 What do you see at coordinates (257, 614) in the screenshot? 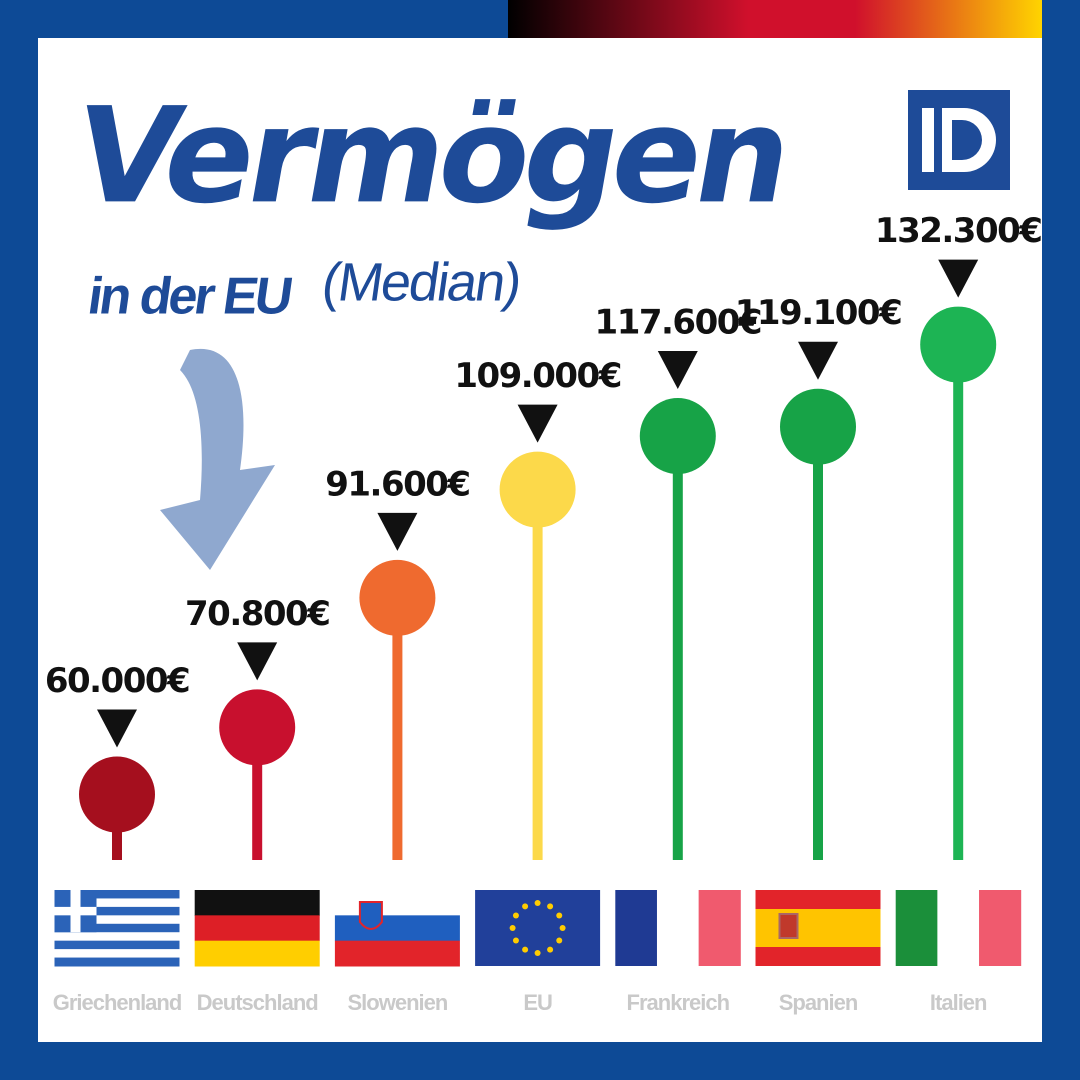
I see `value-label: 70.800€` at bounding box center [257, 614].